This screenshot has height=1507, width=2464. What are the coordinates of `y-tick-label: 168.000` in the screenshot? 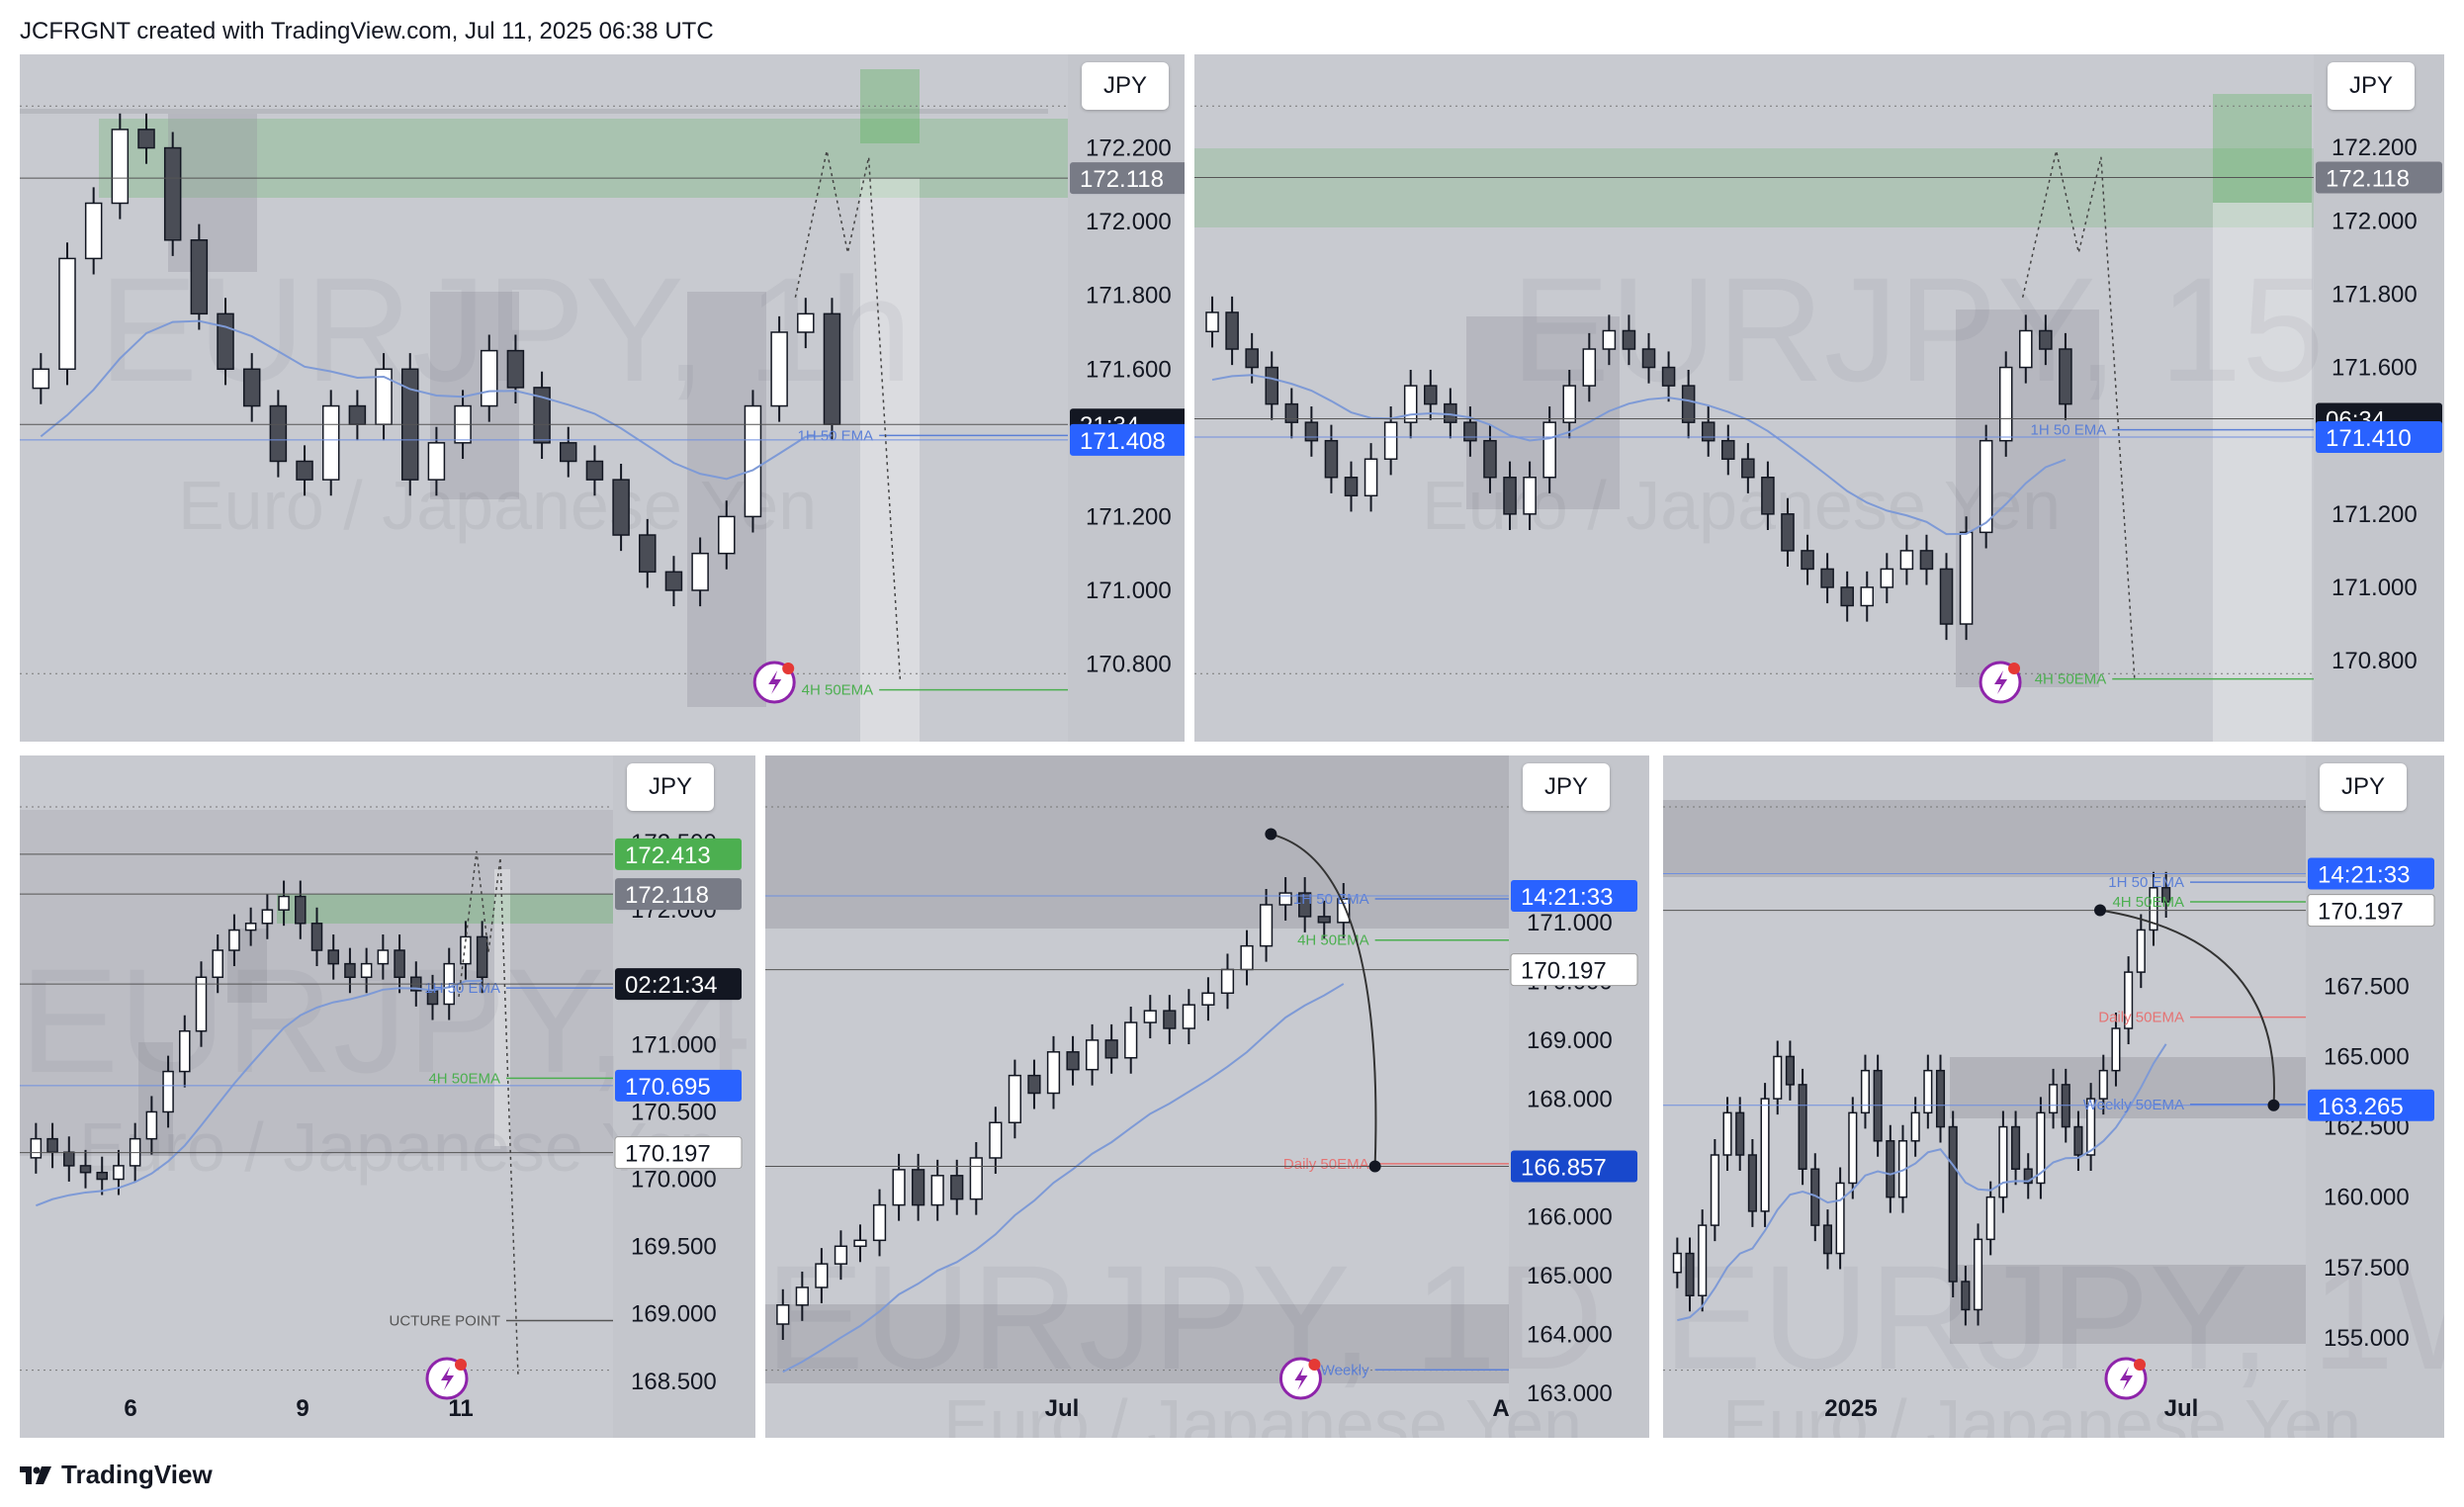 It's located at (1570, 1099).